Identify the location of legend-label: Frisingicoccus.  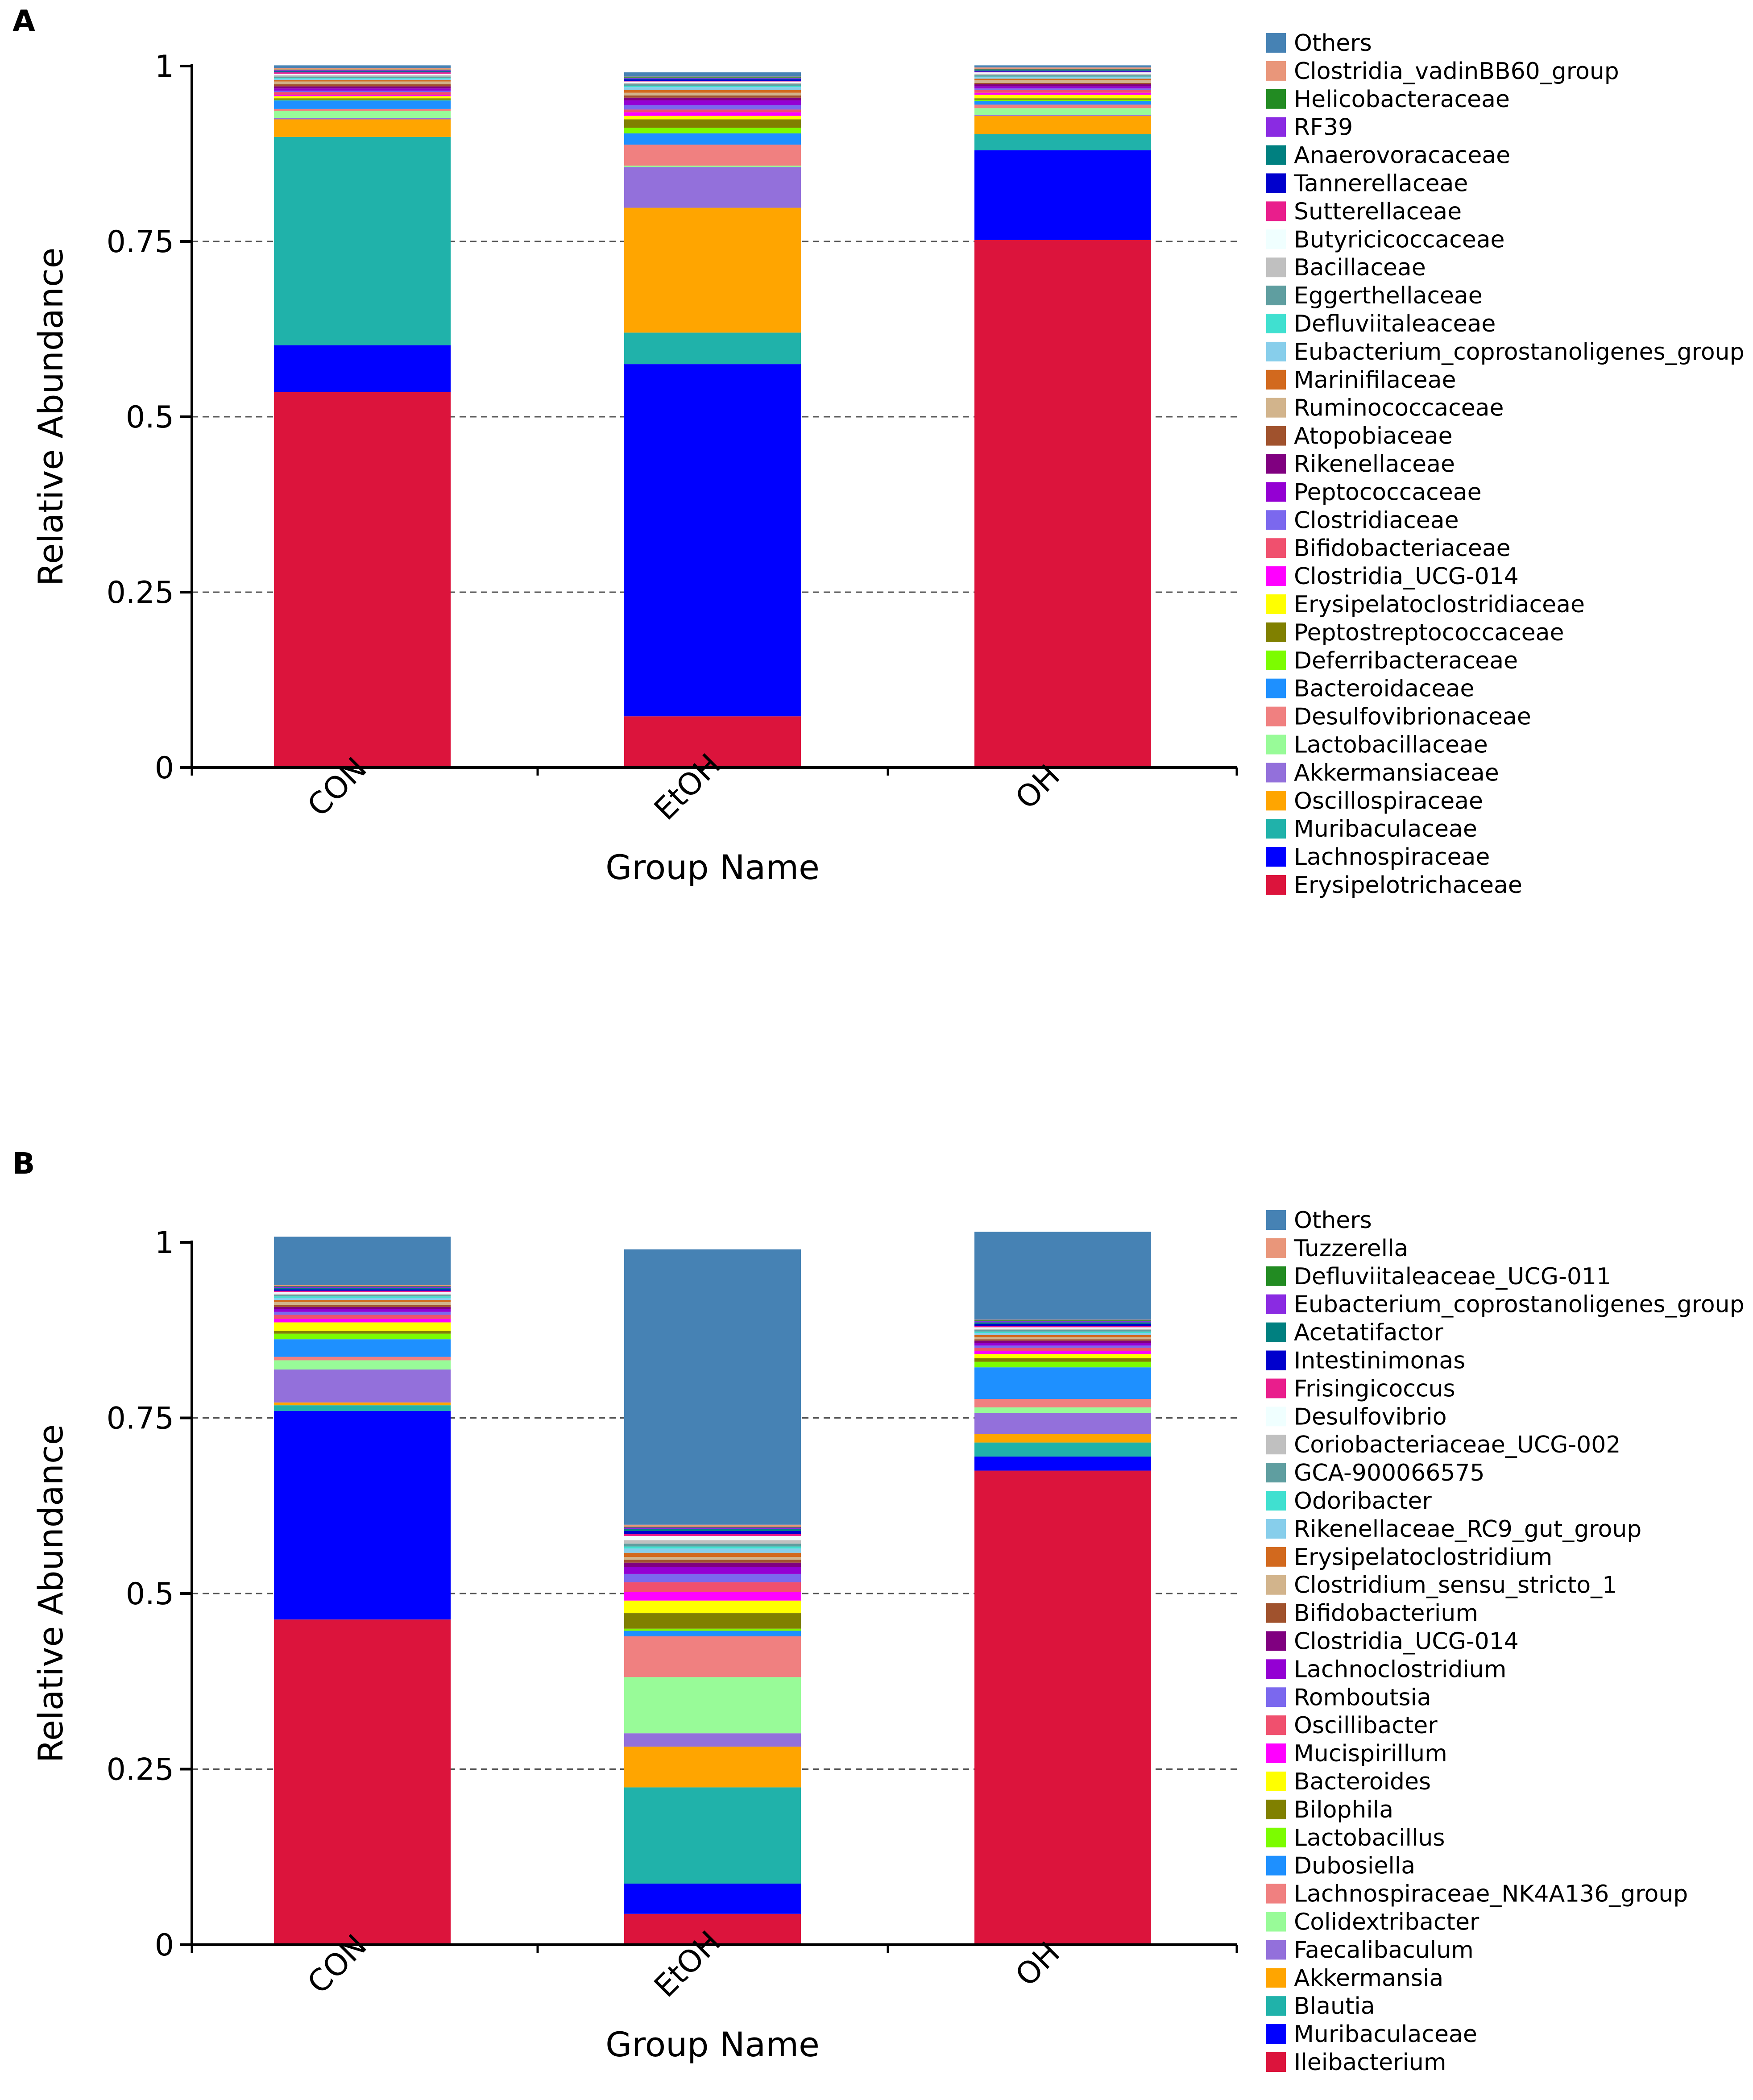
(1374, 1388).